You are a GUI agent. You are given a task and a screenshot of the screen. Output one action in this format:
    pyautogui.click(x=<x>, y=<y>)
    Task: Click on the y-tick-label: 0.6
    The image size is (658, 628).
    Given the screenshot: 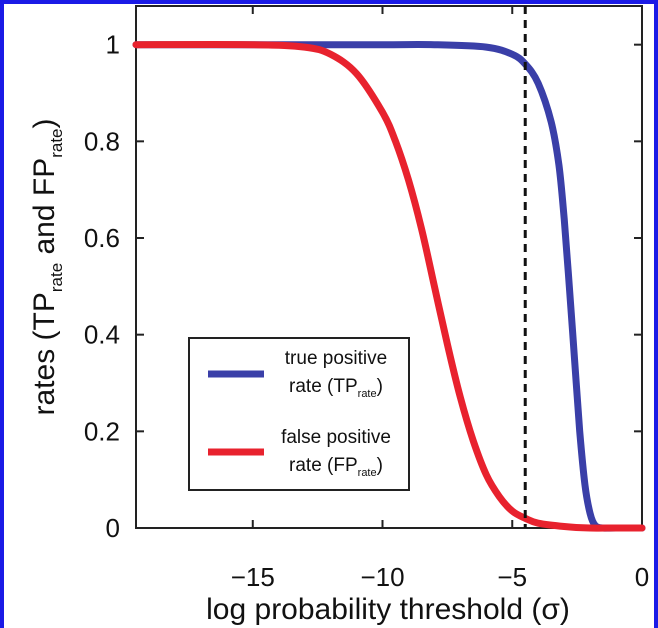 What is the action you would take?
    pyautogui.click(x=102, y=238)
    